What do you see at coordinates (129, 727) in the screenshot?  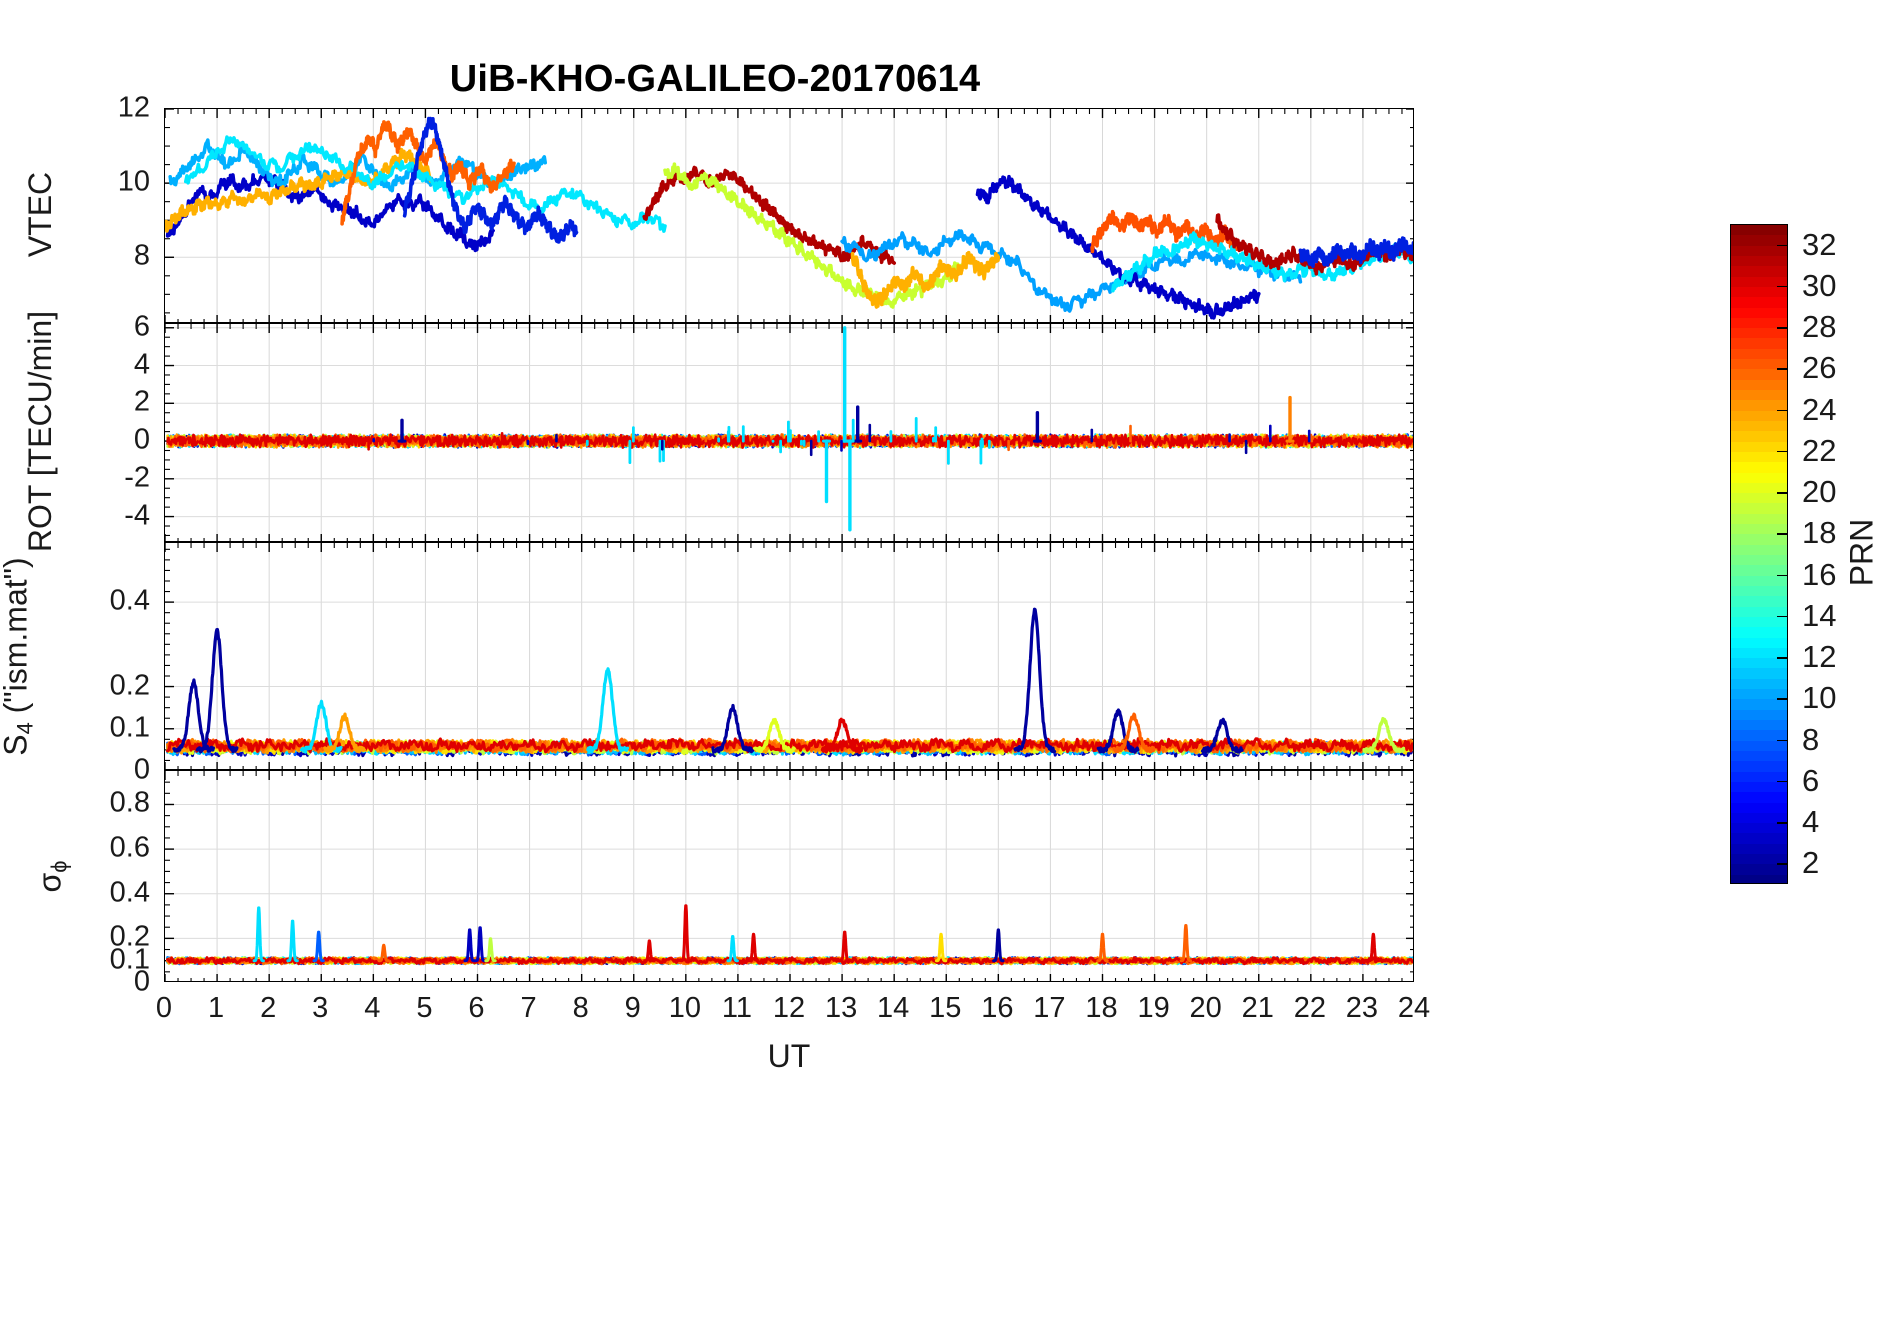 I see `y-tick-label: 0.1` at bounding box center [129, 727].